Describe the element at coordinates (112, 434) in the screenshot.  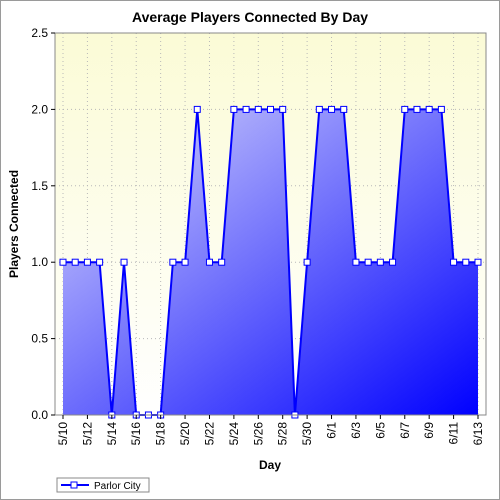
I see `x-tick-label: 5/14` at that location.